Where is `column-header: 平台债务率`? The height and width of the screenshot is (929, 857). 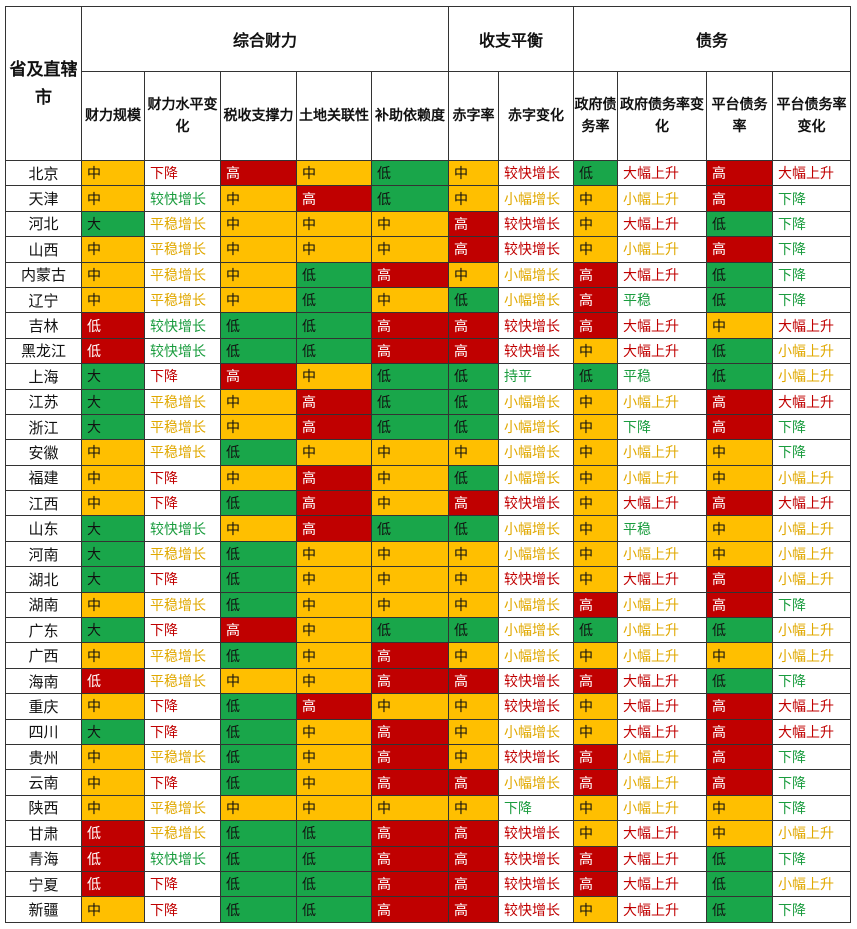
column-header: 平台债务率 is located at coordinates (740, 116).